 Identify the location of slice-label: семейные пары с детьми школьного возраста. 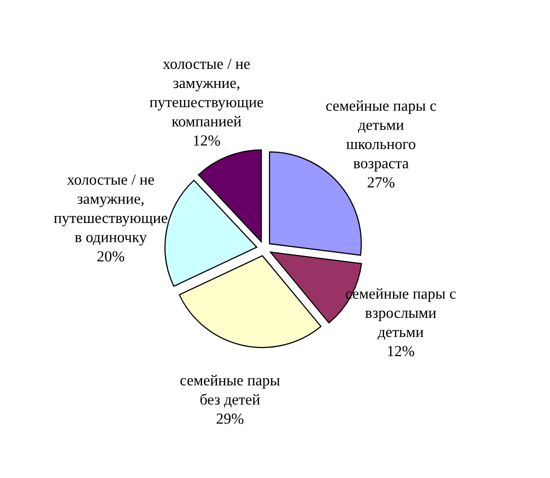
(381, 136).